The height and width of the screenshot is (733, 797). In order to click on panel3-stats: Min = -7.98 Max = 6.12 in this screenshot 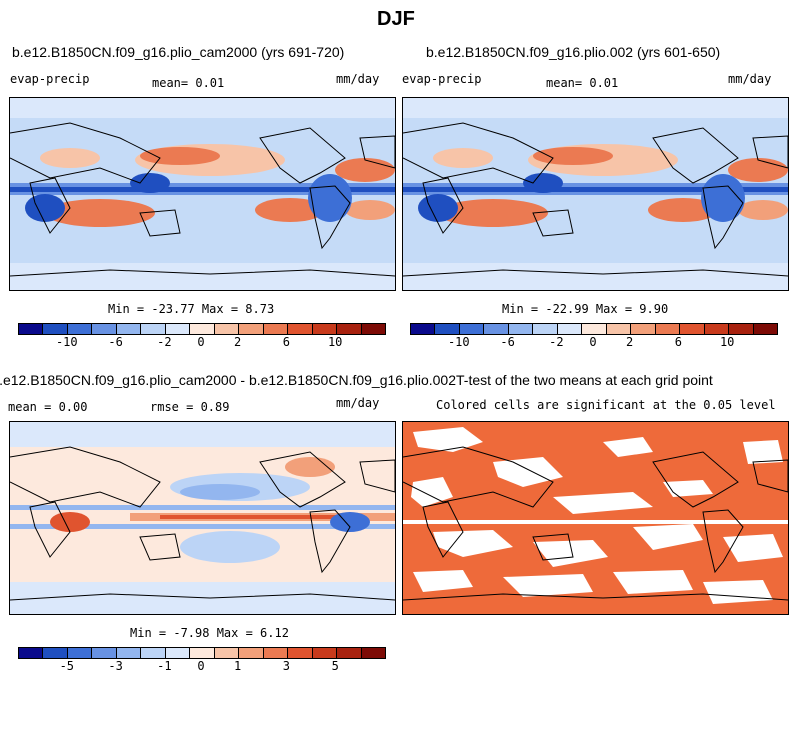, I will do `click(209, 633)`.